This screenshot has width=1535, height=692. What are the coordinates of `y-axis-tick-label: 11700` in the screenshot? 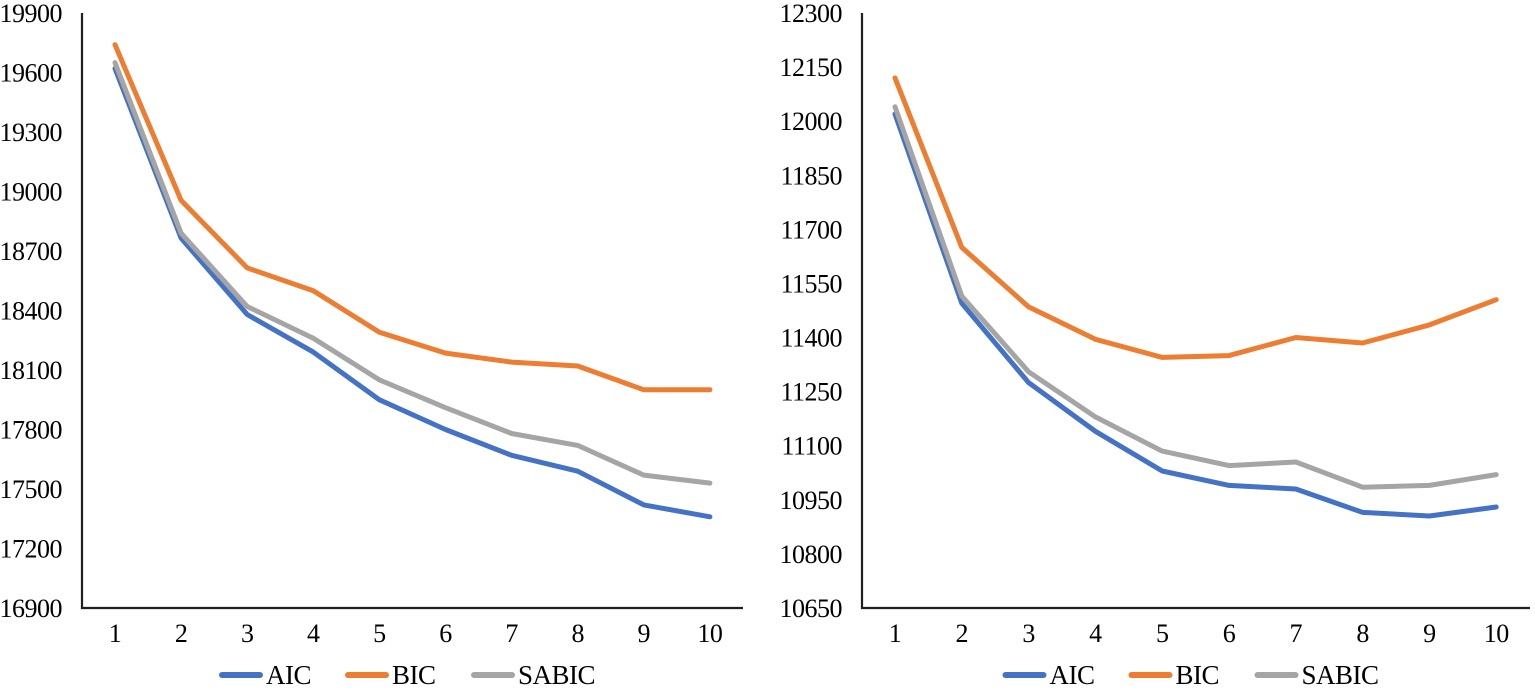 It's located at (811, 229).